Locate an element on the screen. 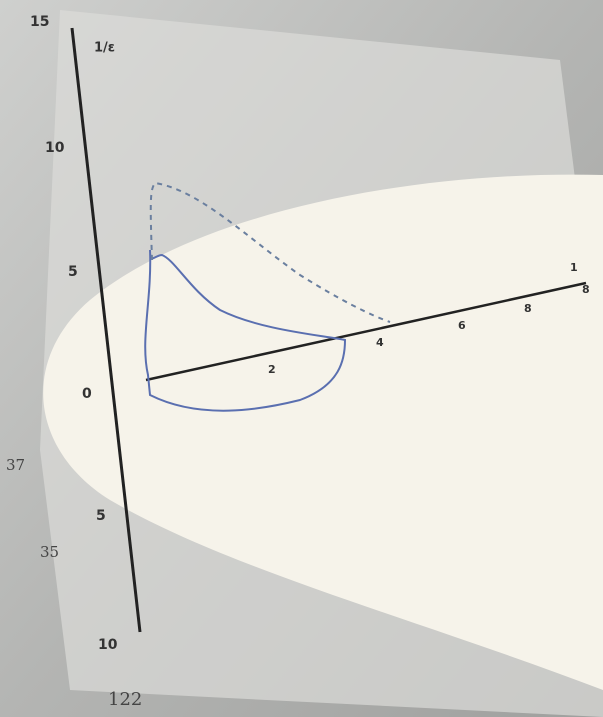 Image resolution: width=603 pixels, height=717 pixels. x-tick-label: 2 is located at coordinates (272, 369).